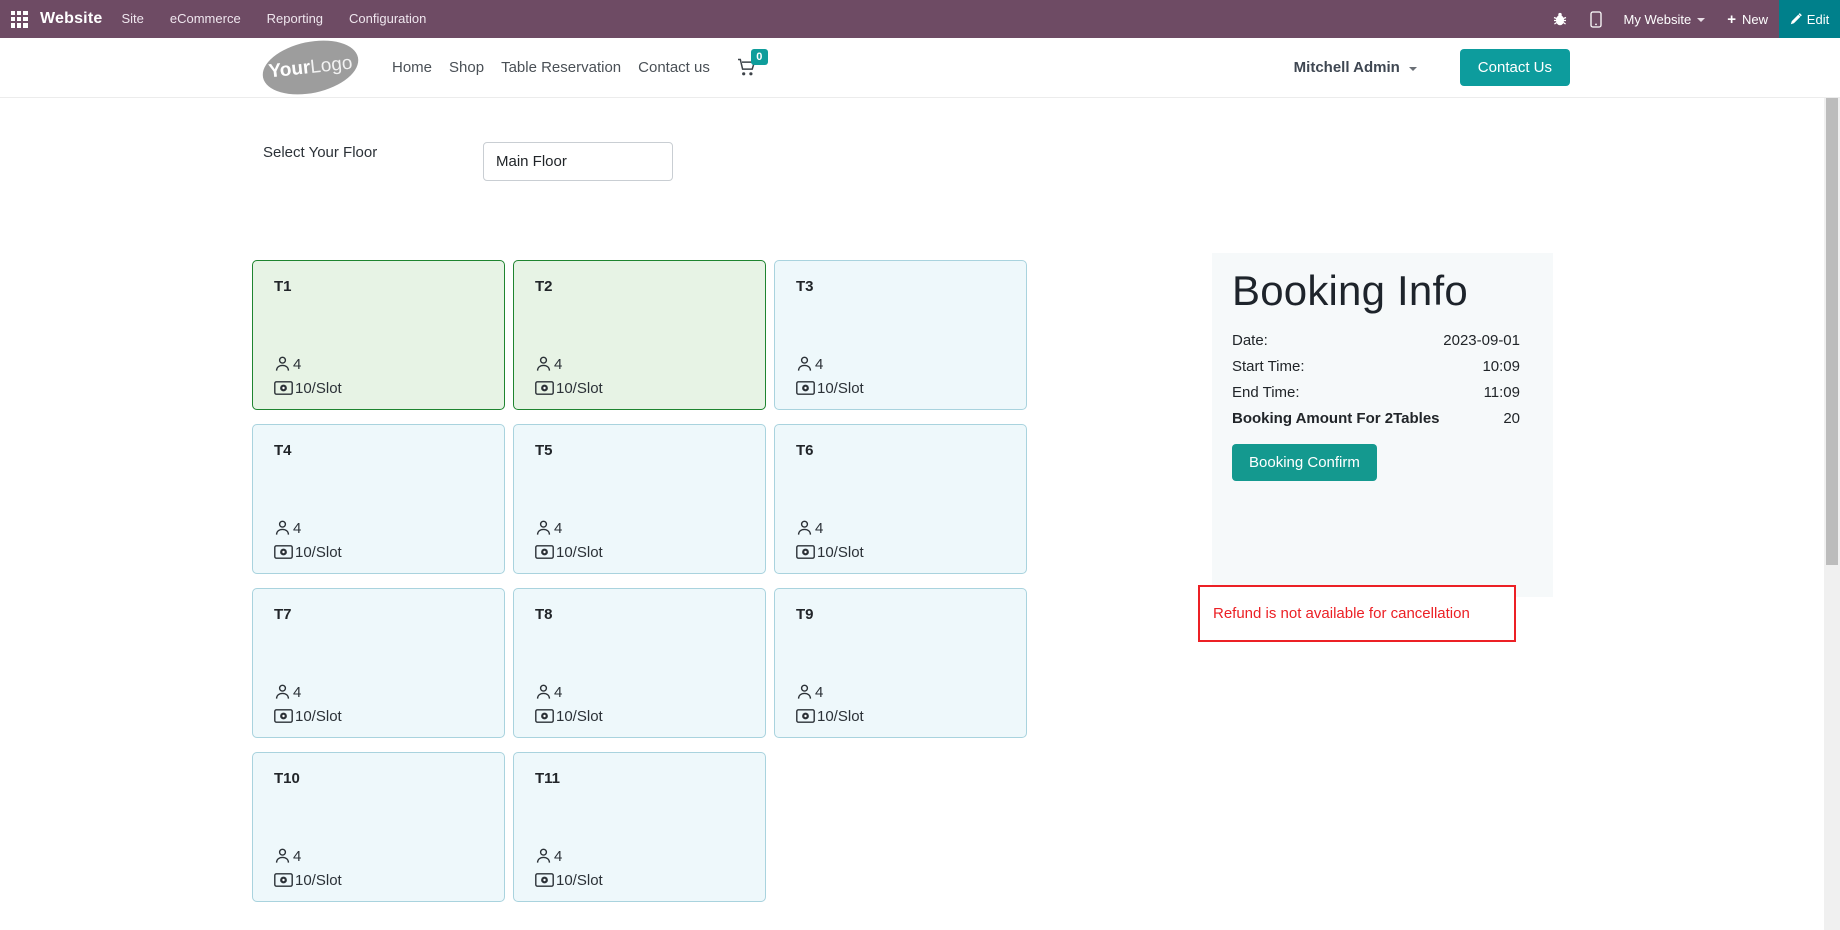  I want to click on mobile-preview-icon, so click(1596, 19).